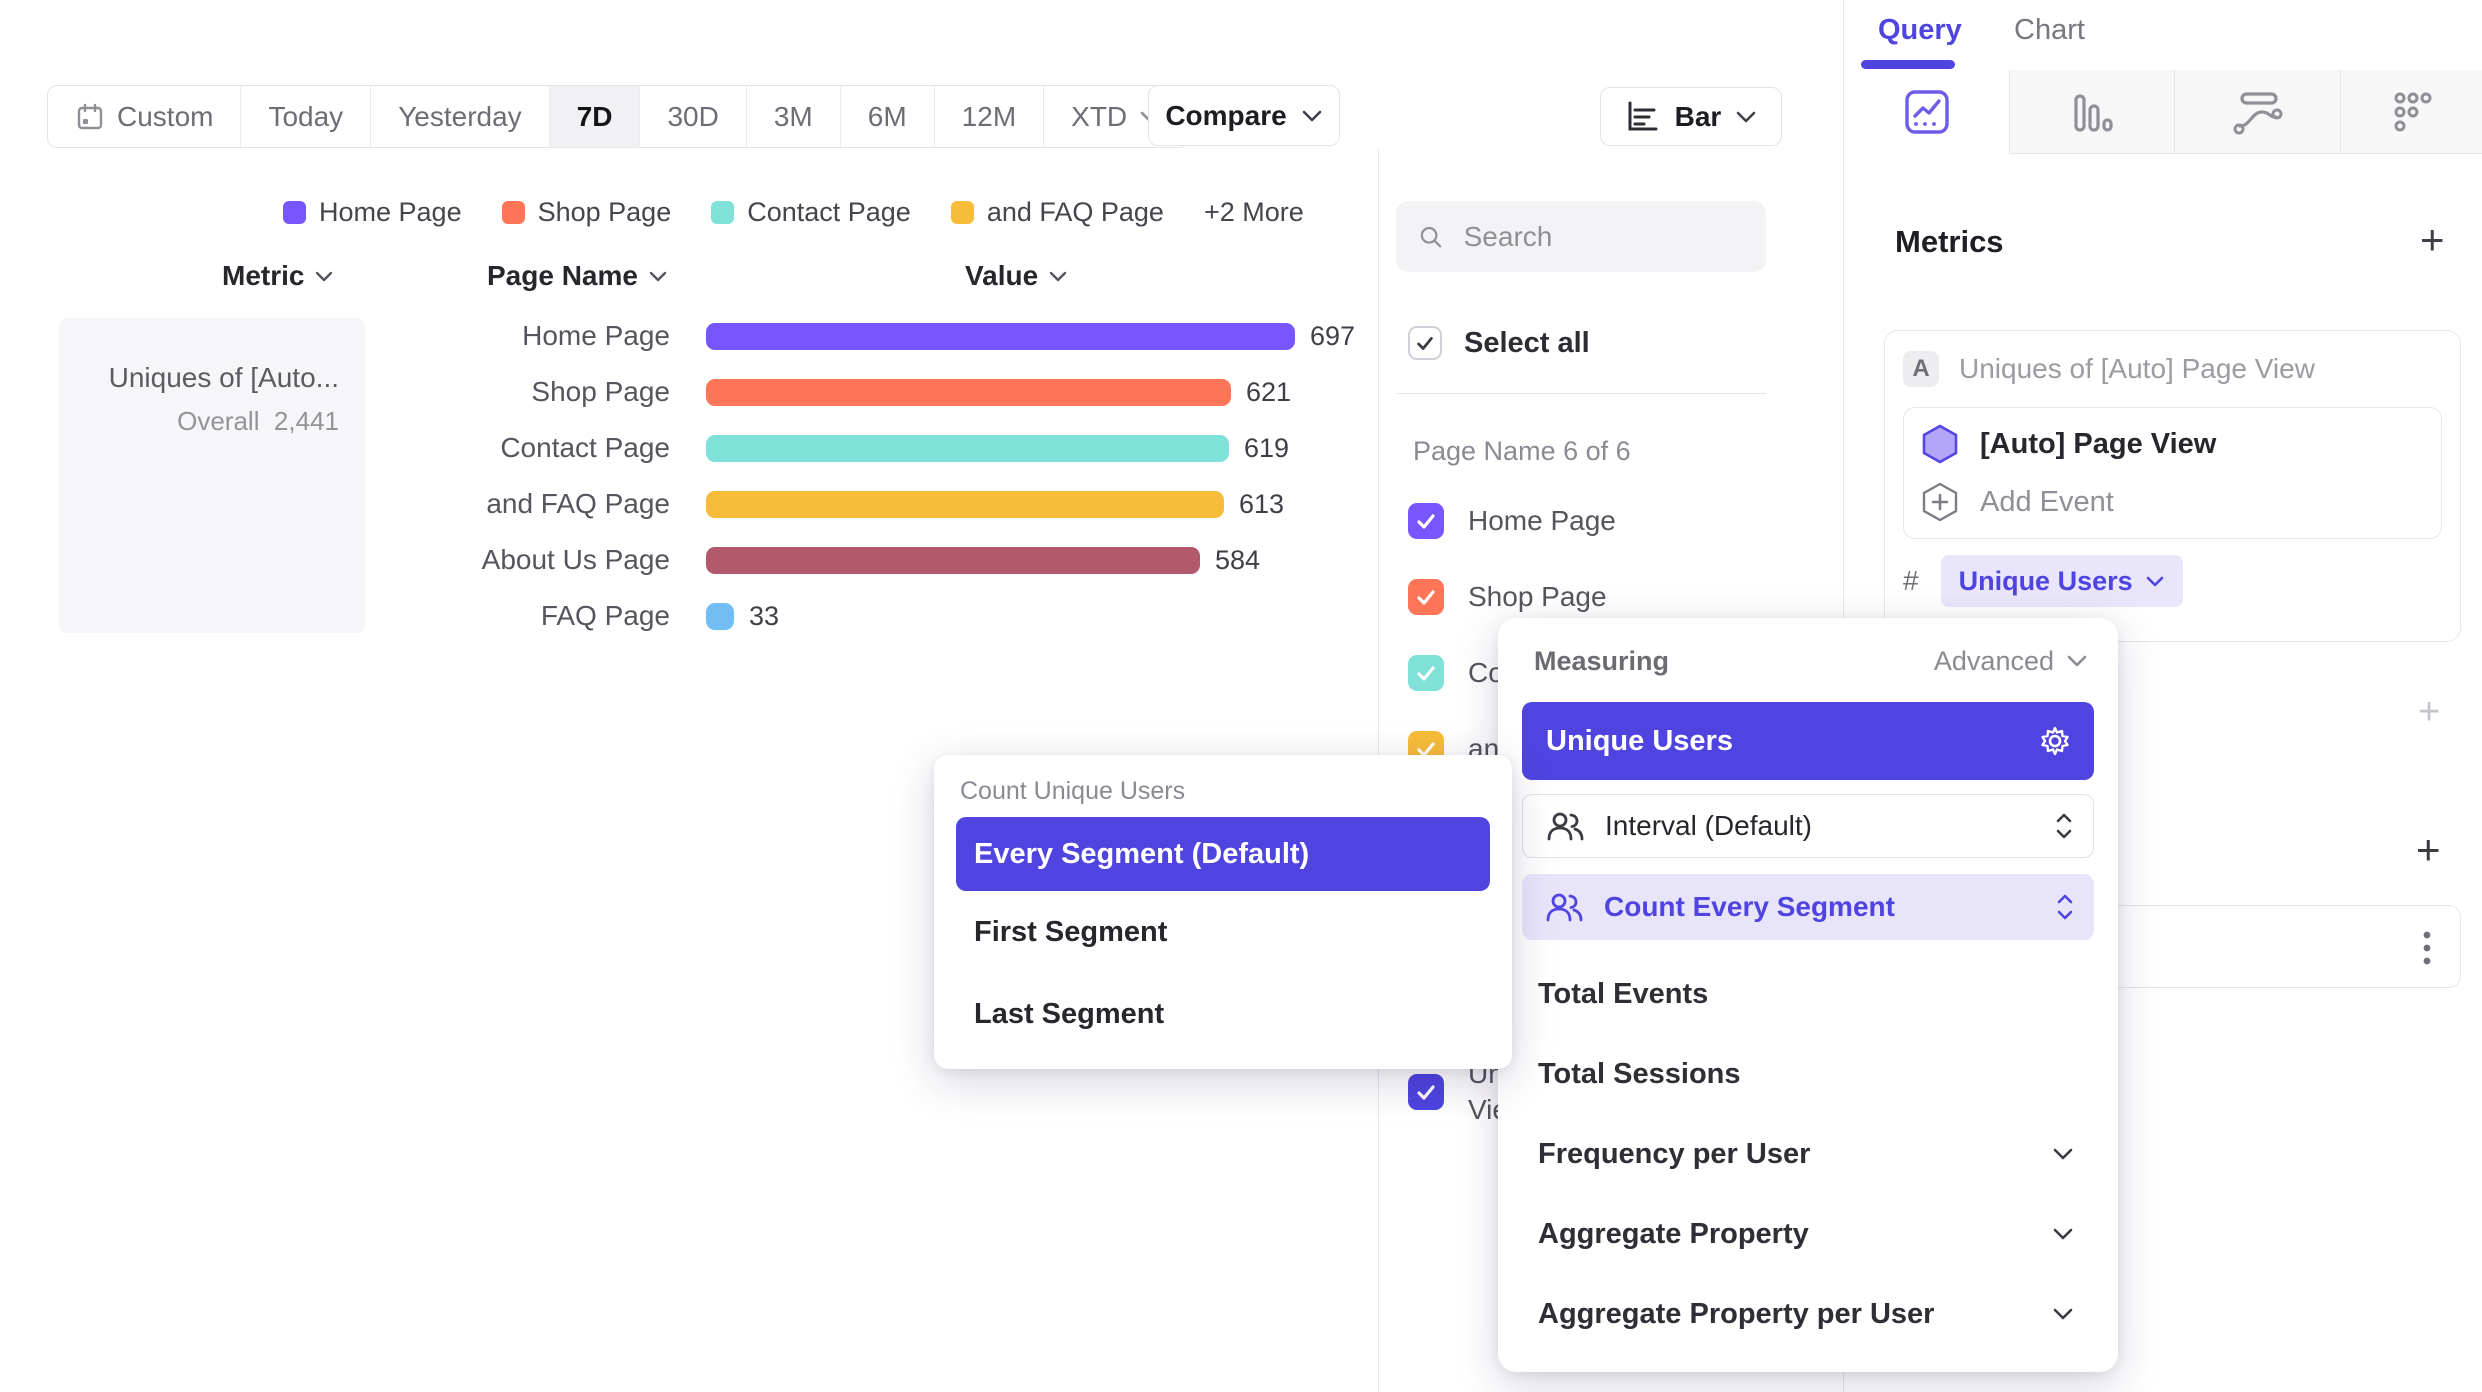  I want to click on interval-label: Interval (Default), so click(1708, 825).